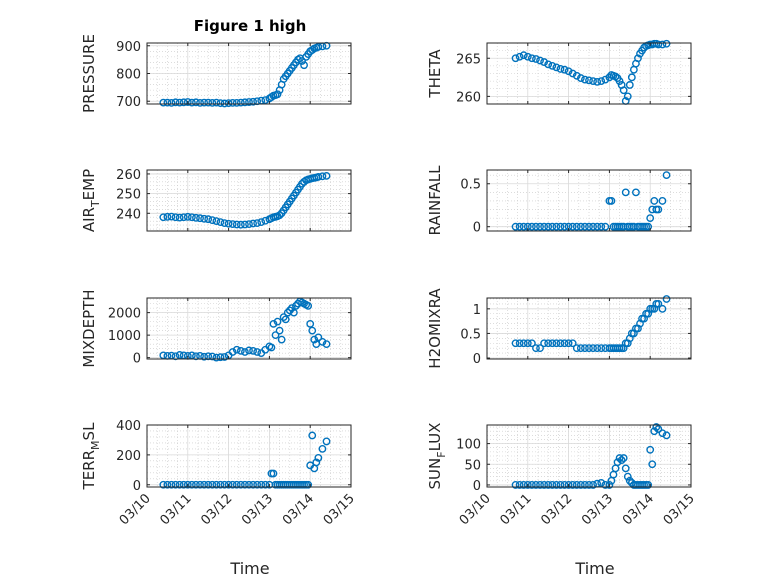 This screenshot has width=778, height=583. I want to click on subplot-theta: 260 265 THETA, so click(559, 72).